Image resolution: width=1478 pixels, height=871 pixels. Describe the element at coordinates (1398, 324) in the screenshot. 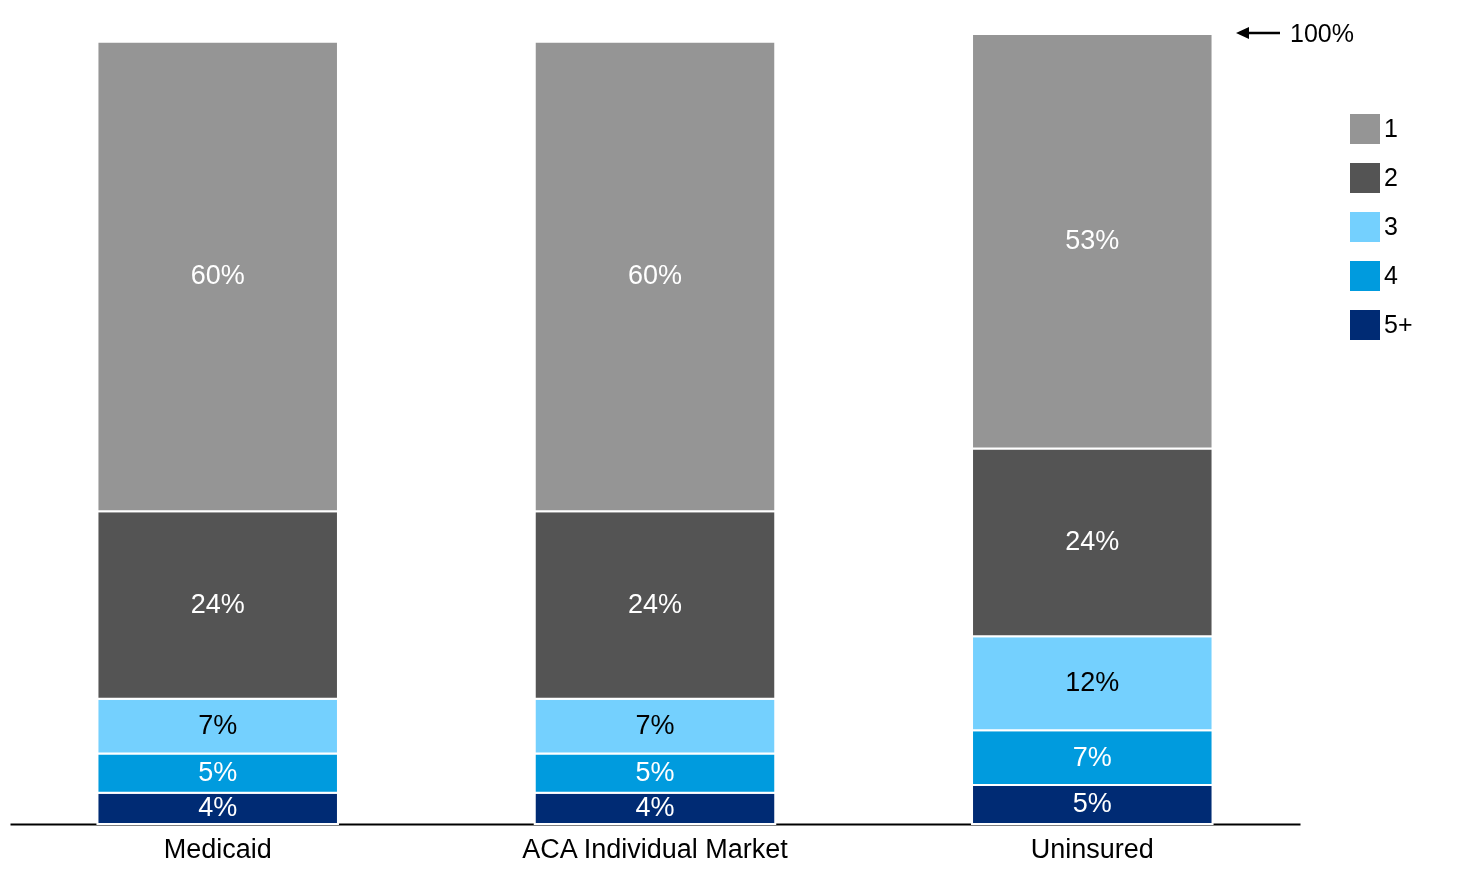

I see `legend-label: 5+` at that location.